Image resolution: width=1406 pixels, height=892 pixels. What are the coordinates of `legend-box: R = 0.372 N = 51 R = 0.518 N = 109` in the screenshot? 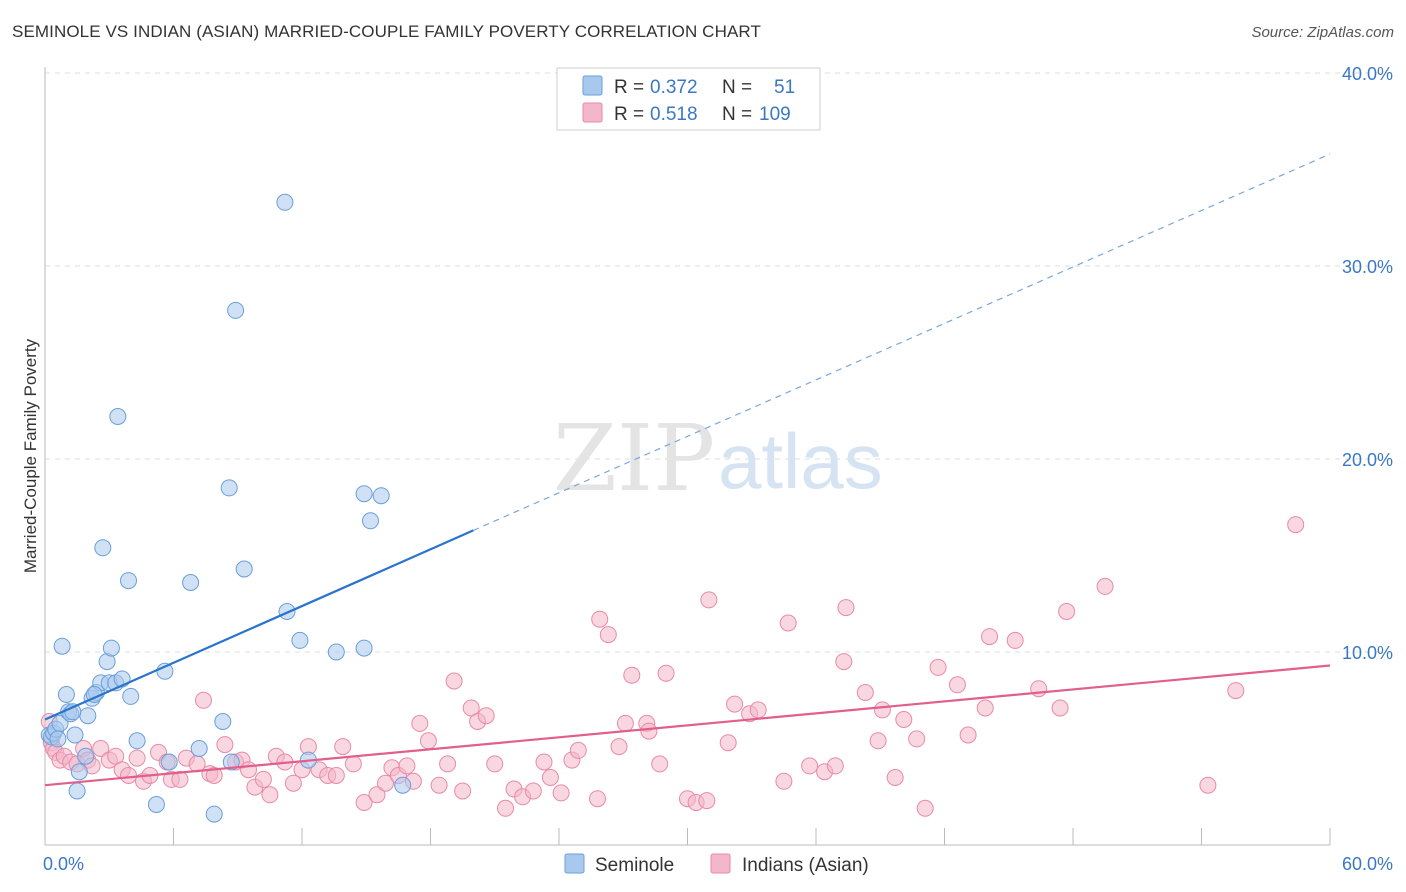 It's located at (688, 99).